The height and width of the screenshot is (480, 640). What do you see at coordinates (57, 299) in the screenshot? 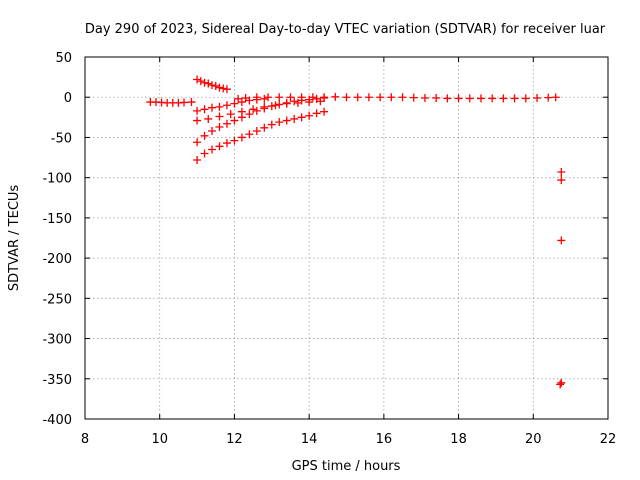
I see `y-tick-label: -250` at bounding box center [57, 299].